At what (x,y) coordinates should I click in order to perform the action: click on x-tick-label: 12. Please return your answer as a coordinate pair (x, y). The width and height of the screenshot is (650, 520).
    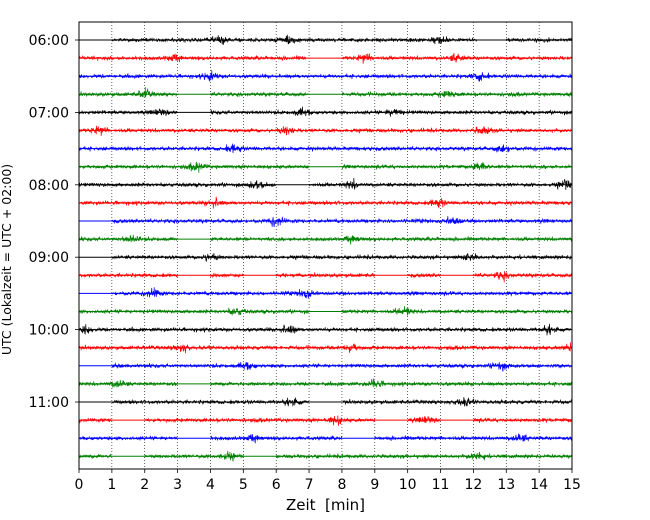
    Looking at the image, I should click on (473, 485).